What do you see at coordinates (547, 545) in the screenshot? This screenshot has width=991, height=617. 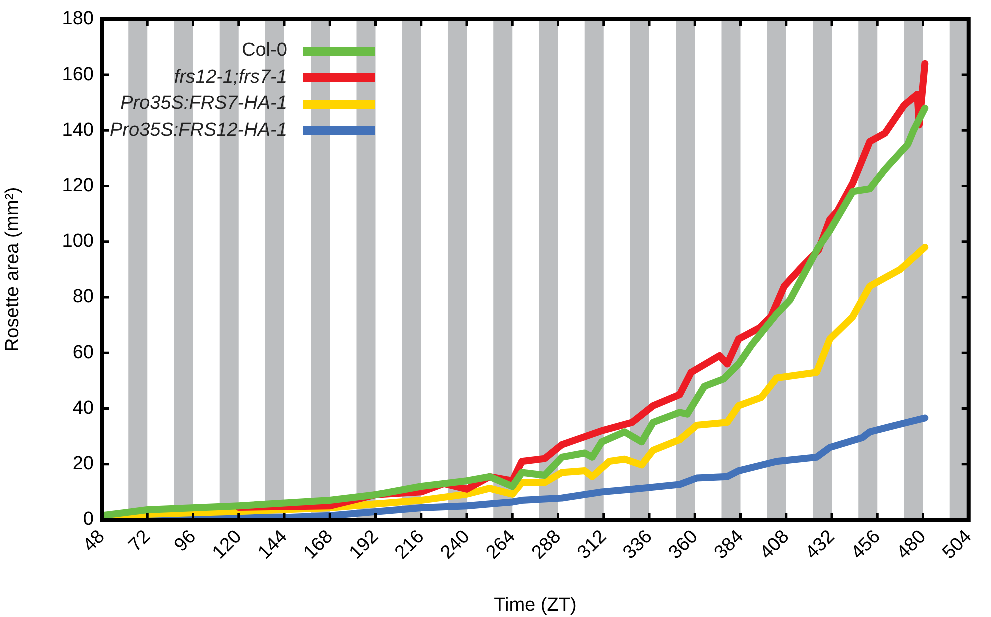 I see `x-tick-label: 288` at bounding box center [547, 545].